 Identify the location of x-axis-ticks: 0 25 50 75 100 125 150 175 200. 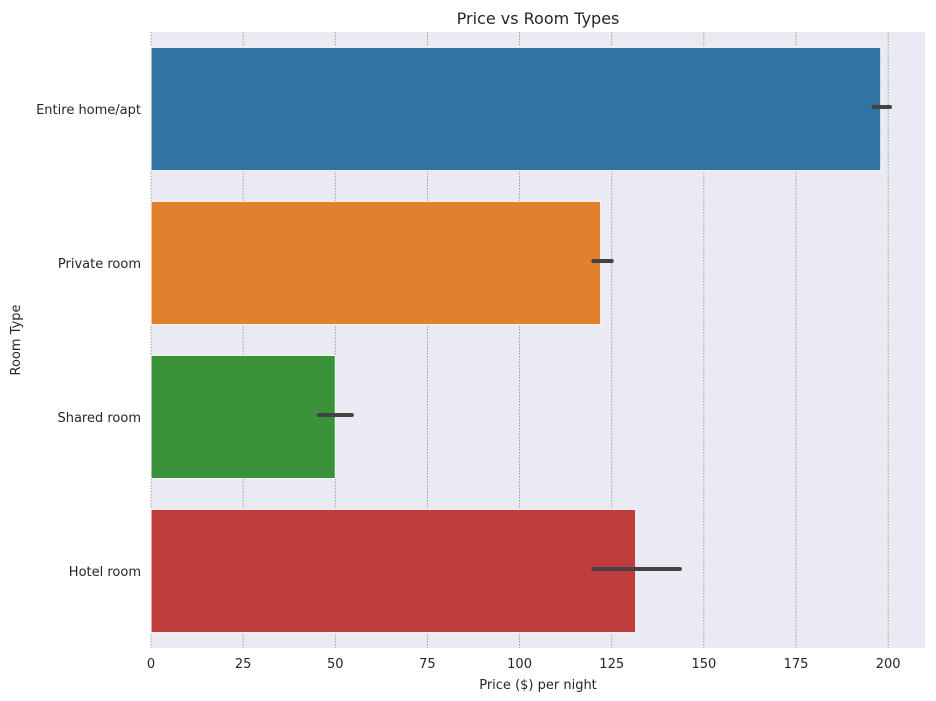
(524, 664).